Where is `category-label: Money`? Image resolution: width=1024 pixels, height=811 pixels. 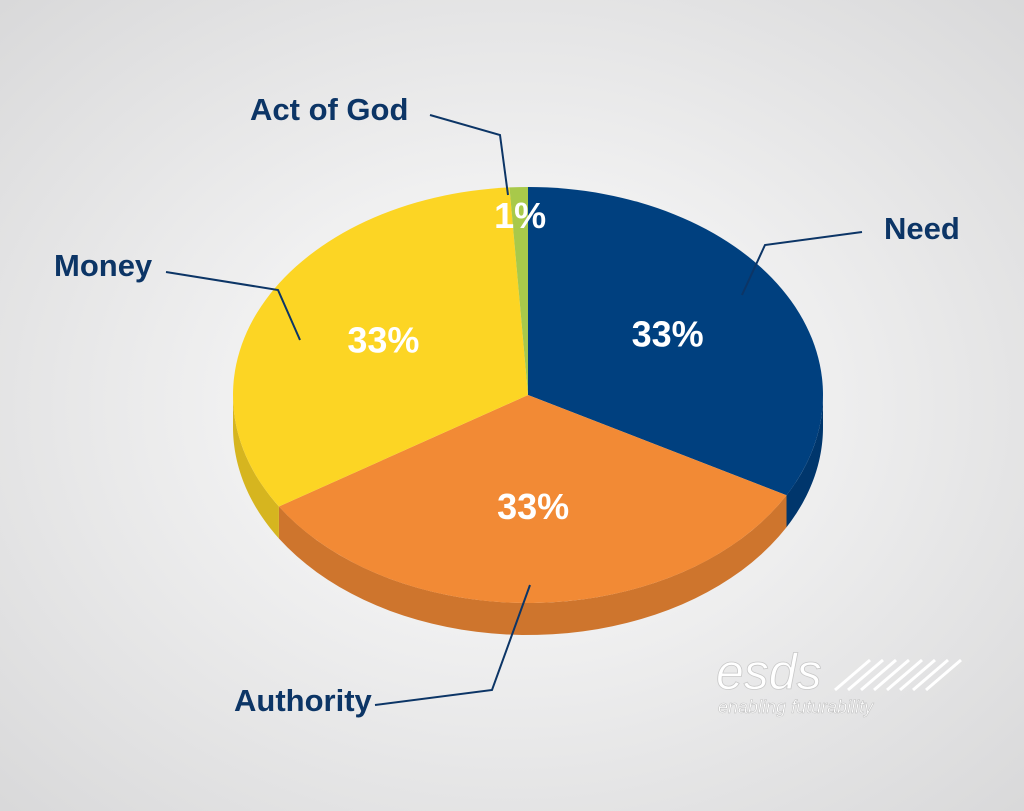 category-label: Money is located at coordinates (103, 265).